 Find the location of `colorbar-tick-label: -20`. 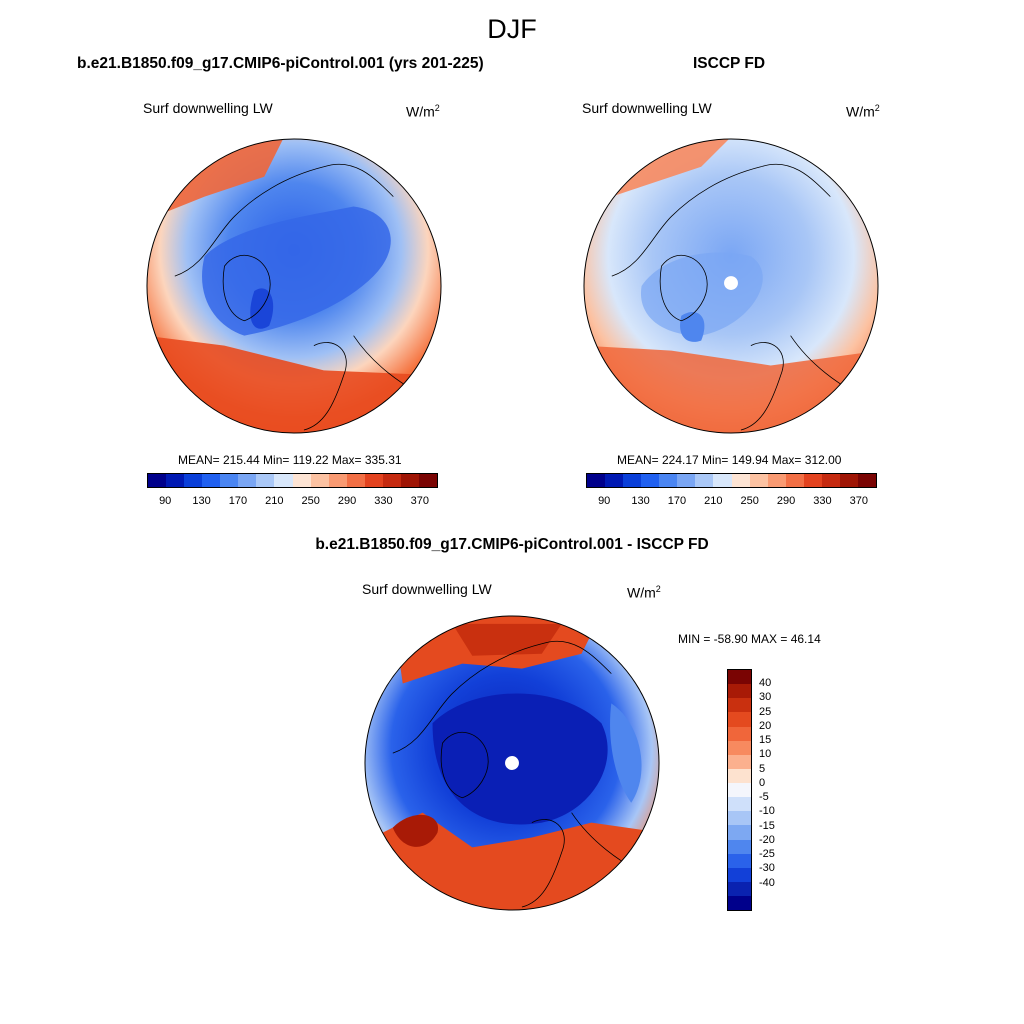

colorbar-tick-label: -20 is located at coordinates (767, 839).